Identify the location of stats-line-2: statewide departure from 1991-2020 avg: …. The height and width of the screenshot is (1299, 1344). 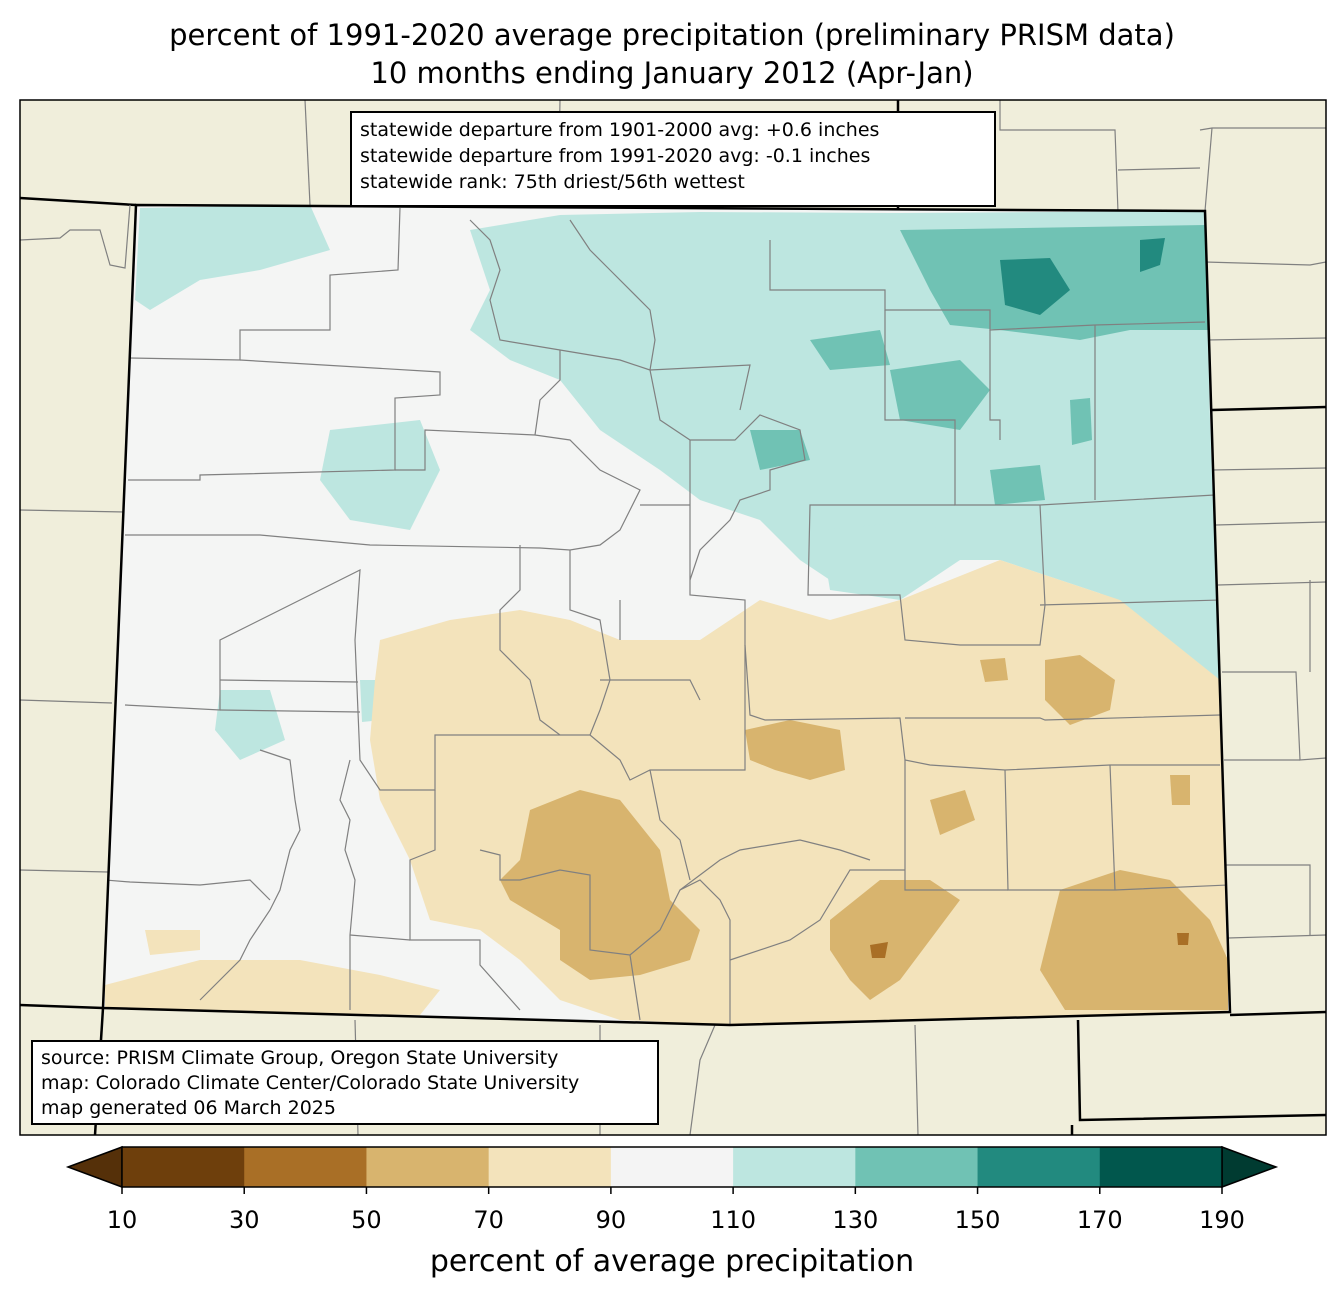
(615, 156).